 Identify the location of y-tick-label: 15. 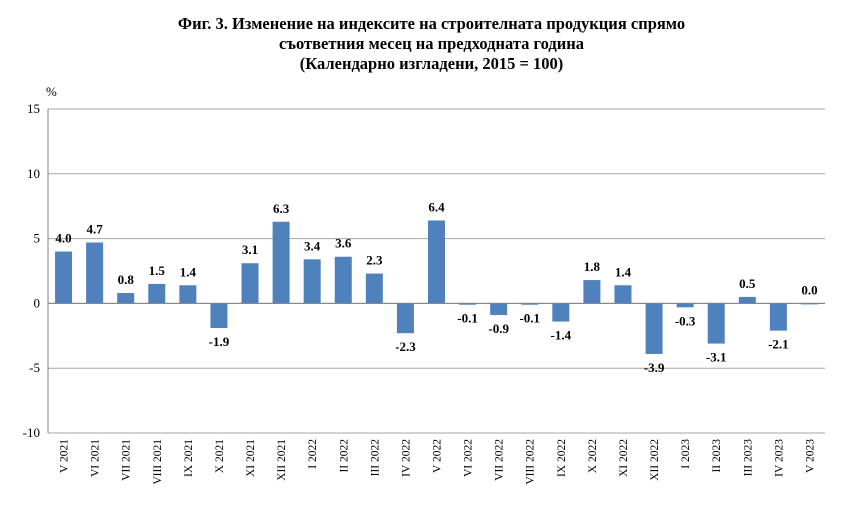
(33, 108).